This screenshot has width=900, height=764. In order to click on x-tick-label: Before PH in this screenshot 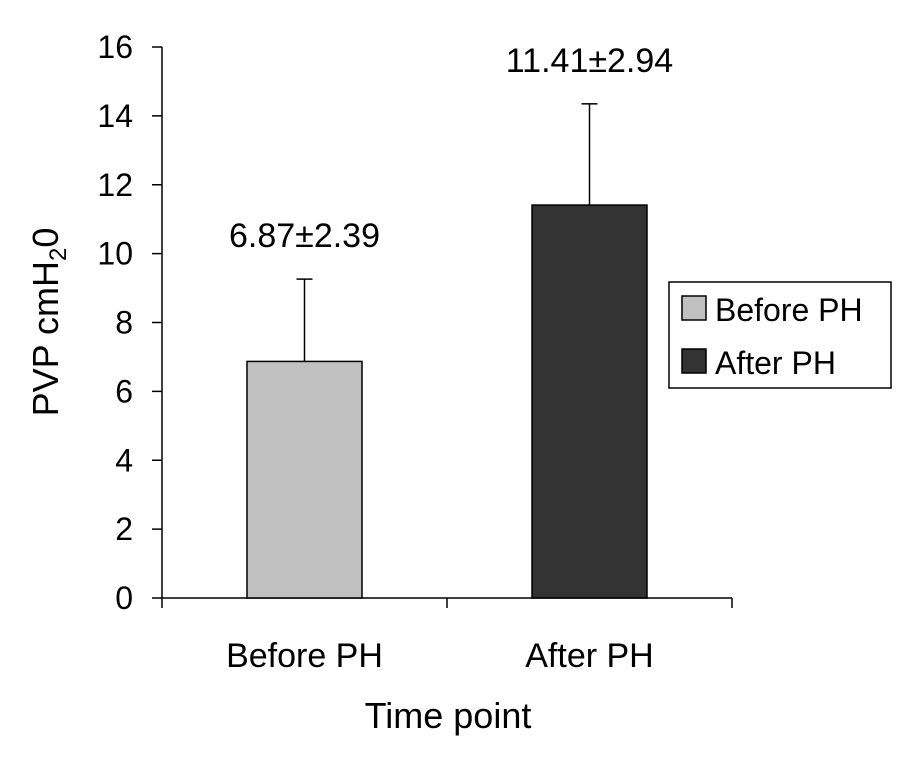, I will do `click(304, 656)`.